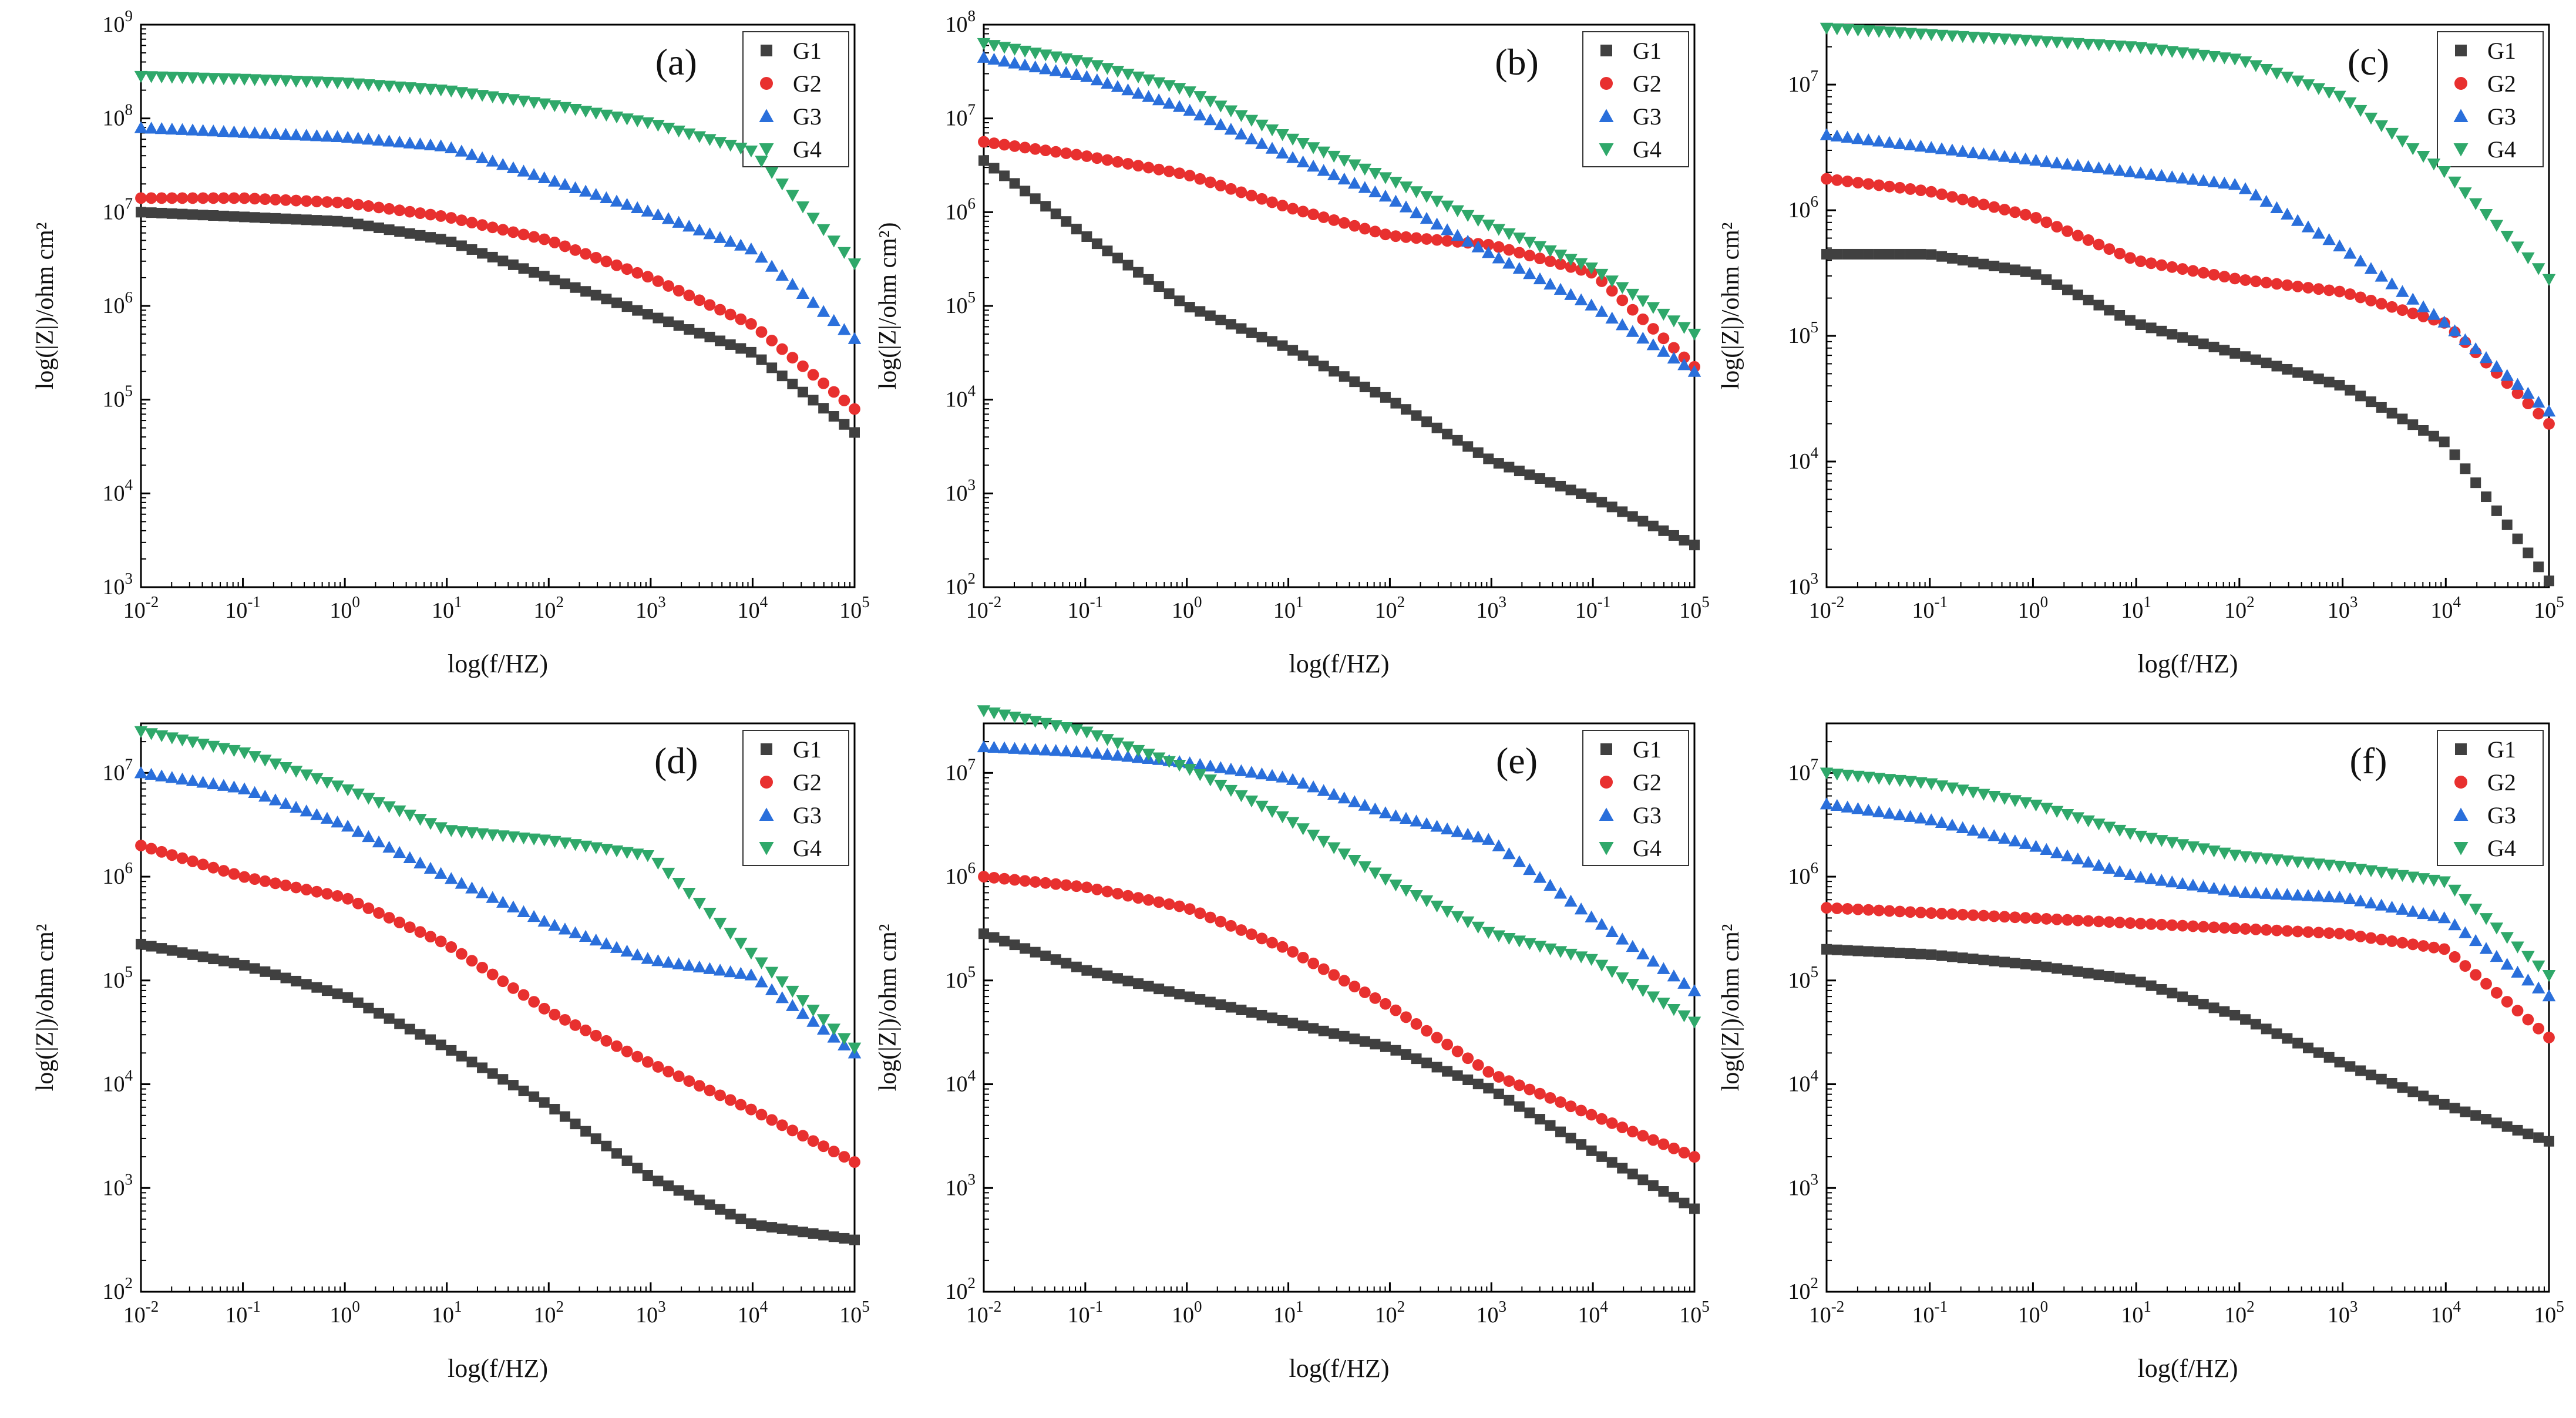 The width and height of the screenshot is (2576, 1418). I want to click on x-tick-label: 10-1, so click(1593, 608).